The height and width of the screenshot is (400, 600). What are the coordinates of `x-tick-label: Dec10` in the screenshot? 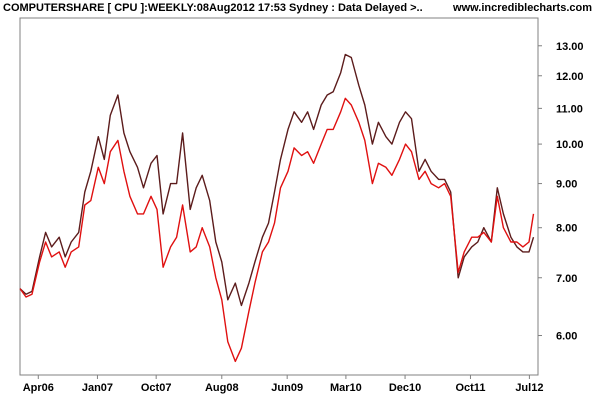 It's located at (405, 388).